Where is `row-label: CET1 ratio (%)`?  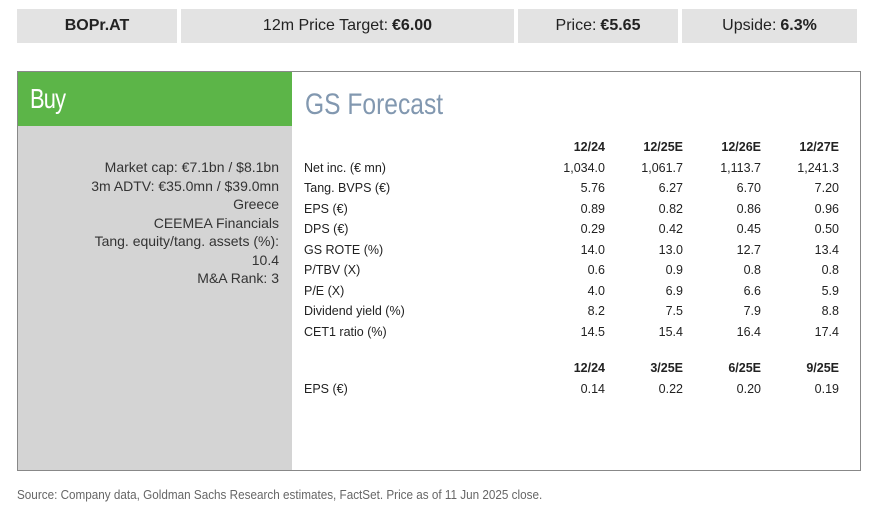 row-label: CET1 ratio (%) is located at coordinates (345, 331).